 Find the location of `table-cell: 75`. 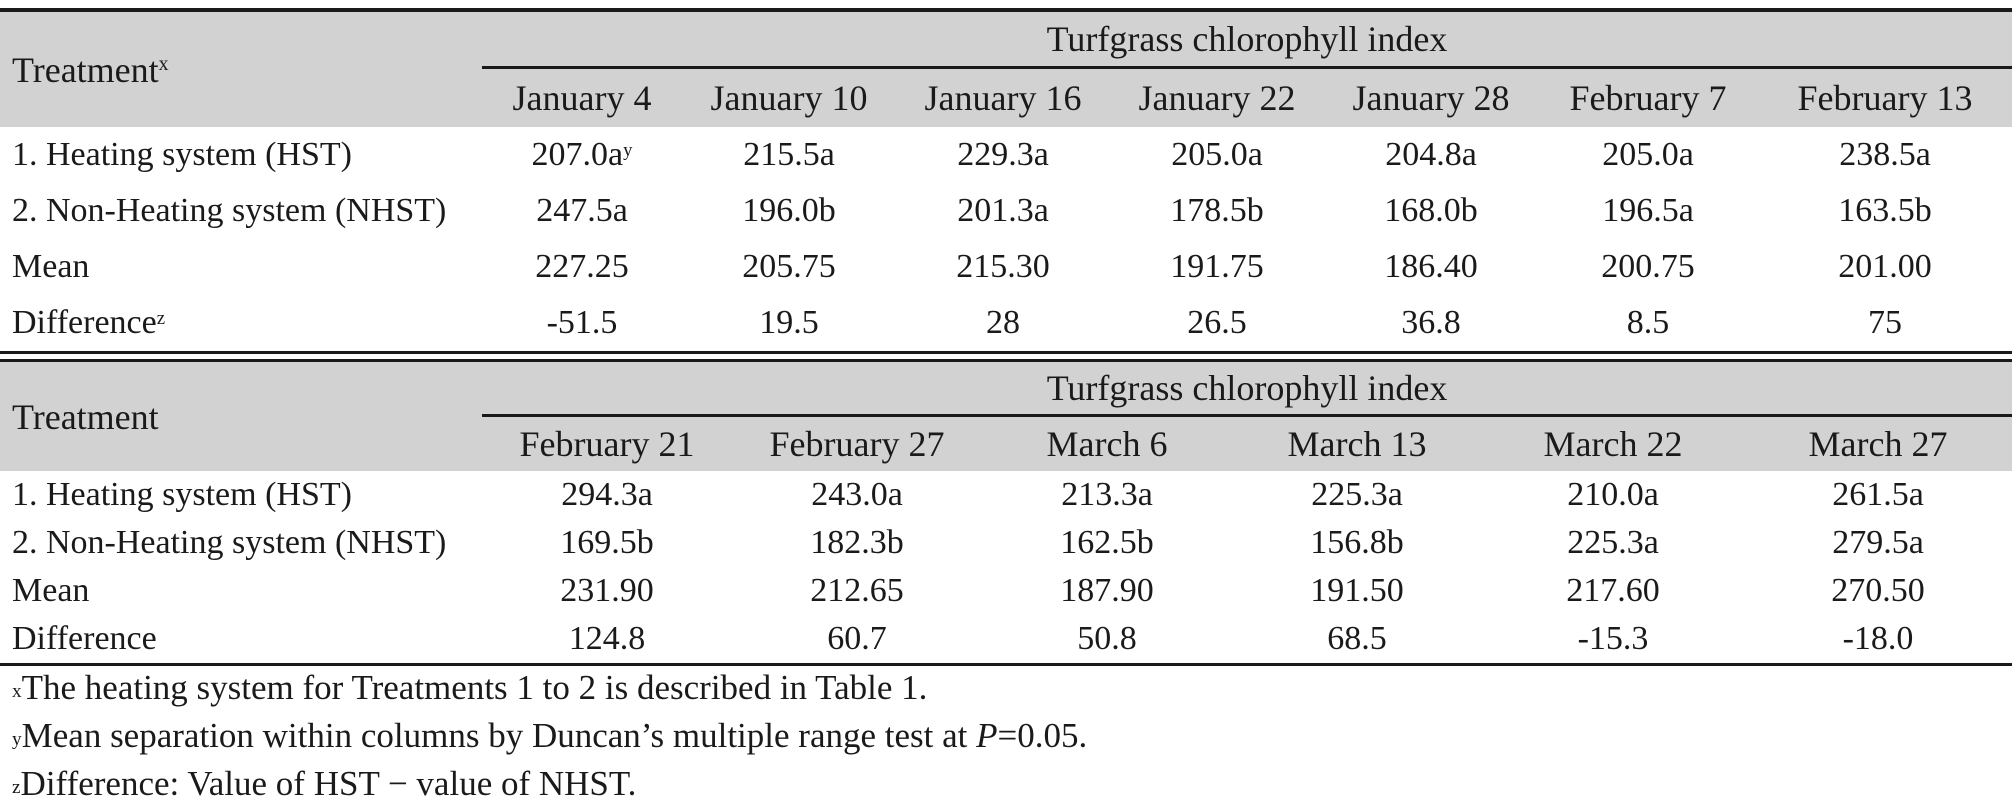

table-cell: 75 is located at coordinates (1885, 322).